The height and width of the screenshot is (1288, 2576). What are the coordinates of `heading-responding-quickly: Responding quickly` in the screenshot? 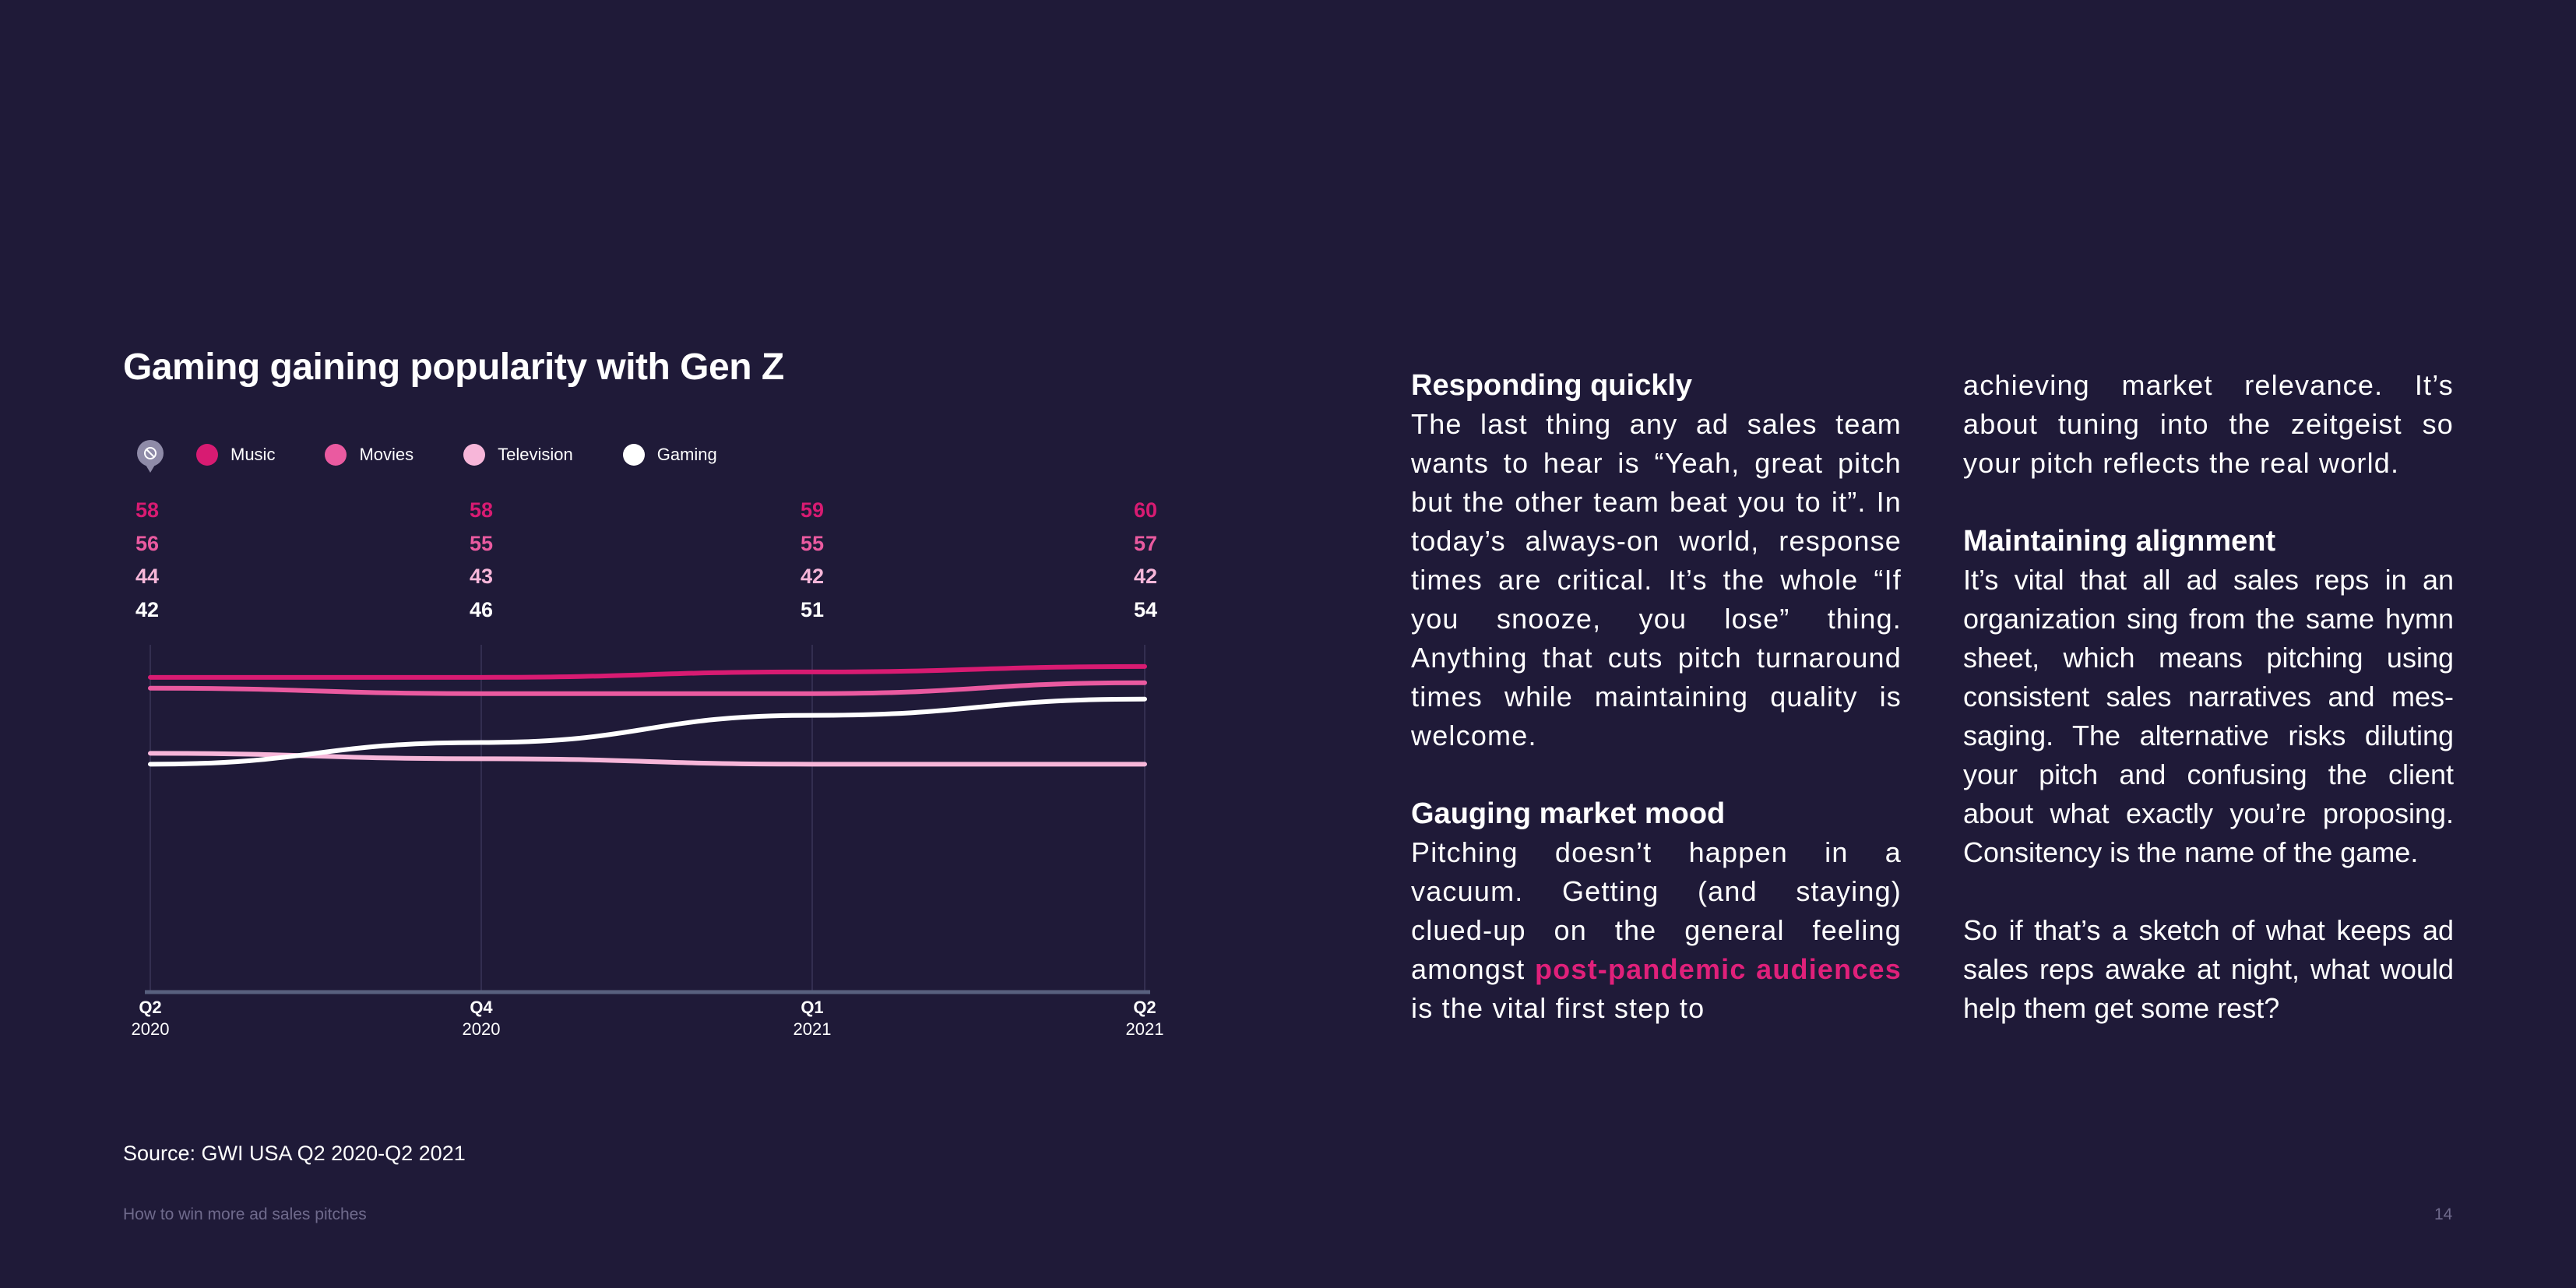 It's located at (1552, 385).